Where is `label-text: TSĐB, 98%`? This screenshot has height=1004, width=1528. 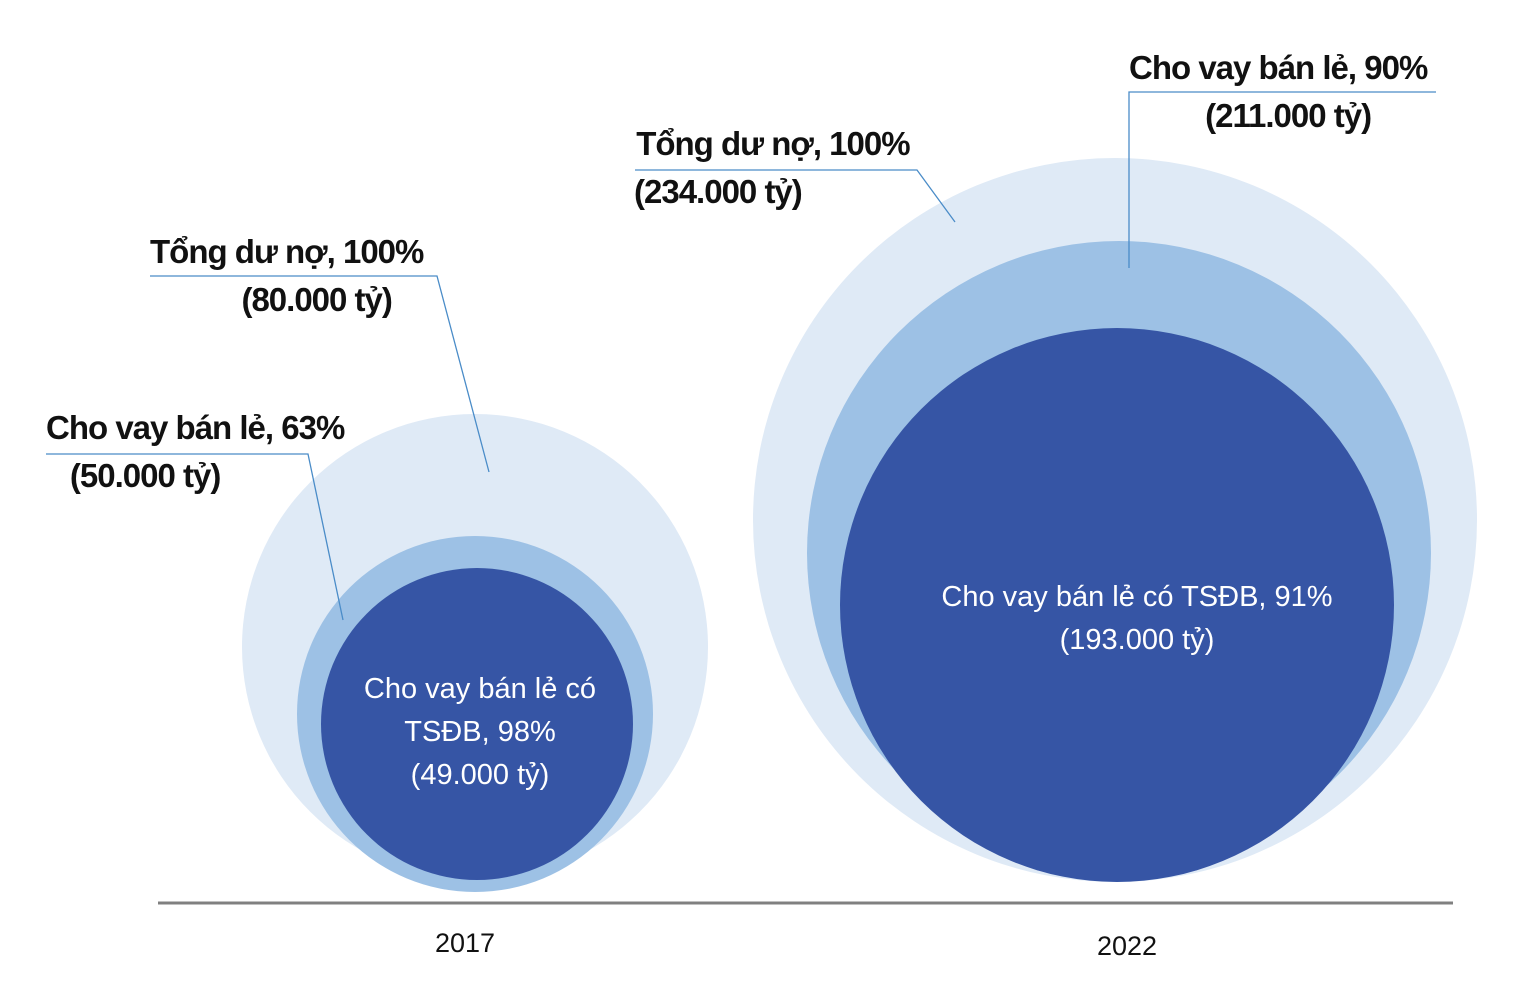
label-text: TSĐB, 98% is located at coordinates (480, 732).